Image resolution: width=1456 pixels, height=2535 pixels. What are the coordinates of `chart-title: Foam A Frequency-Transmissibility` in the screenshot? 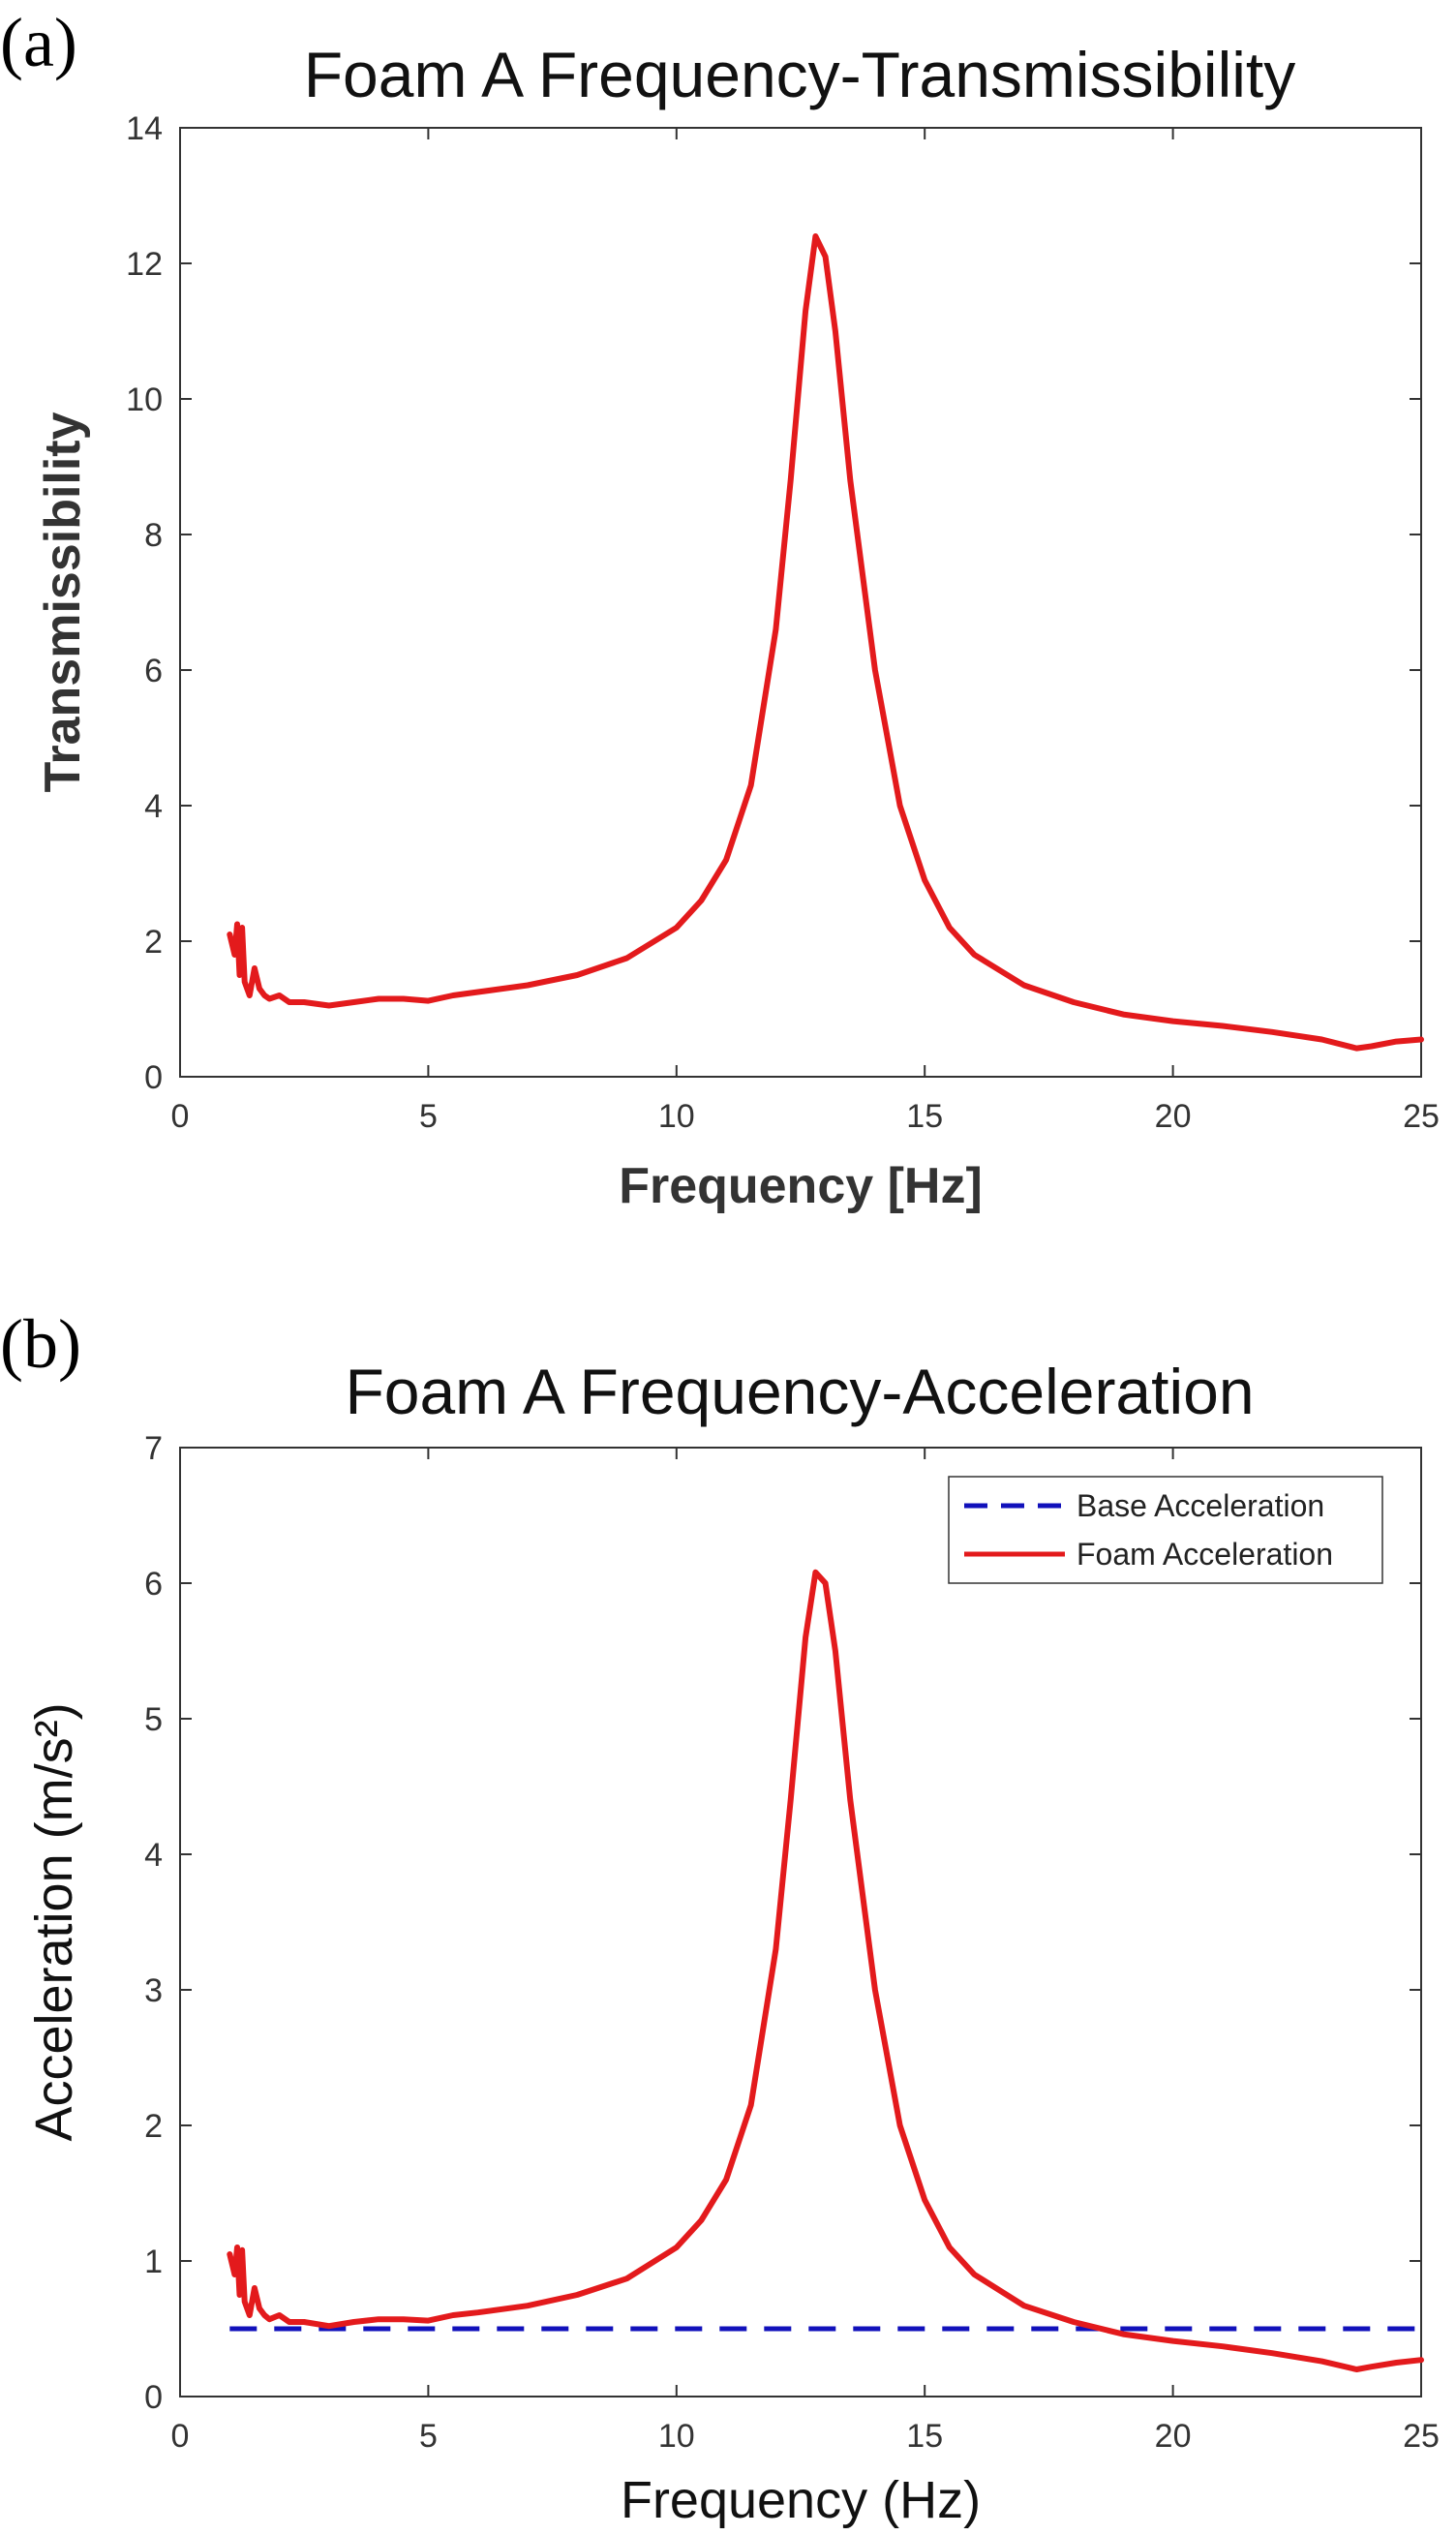 It's located at (800, 74).